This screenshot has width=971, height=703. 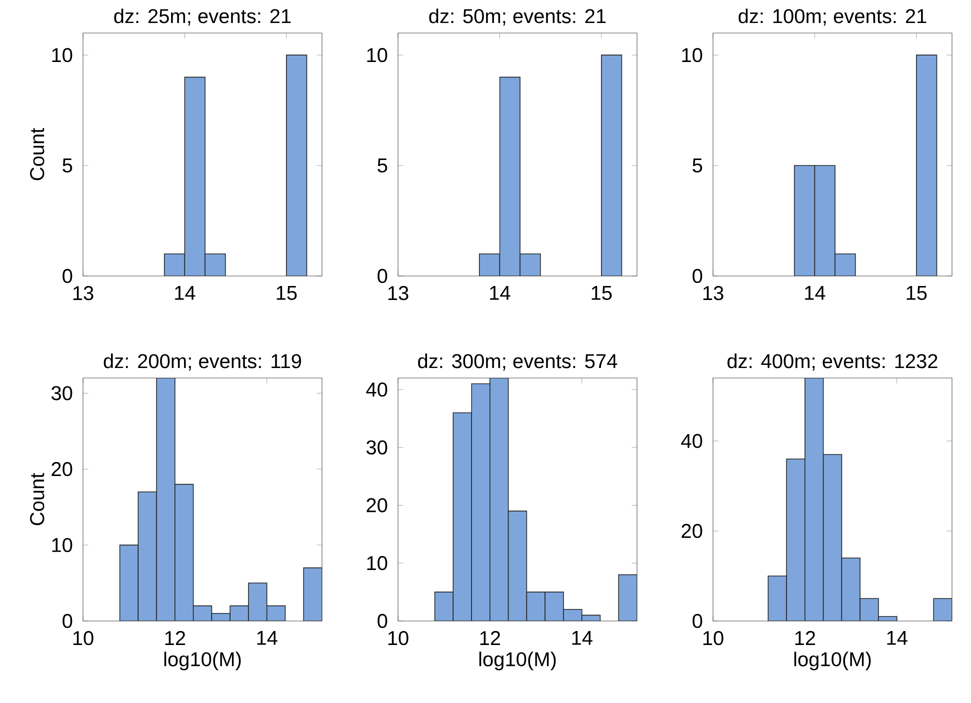 What do you see at coordinates (203, 362) in the screenshot?
I see `chart-title: dz: 200m; events: 119` at bounding box center [203, 362].